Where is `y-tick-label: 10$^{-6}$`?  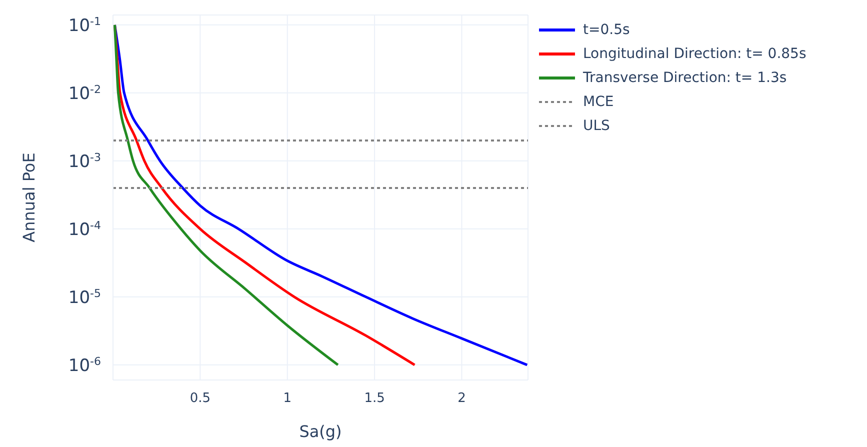 y-tick-label: 10$^{-6}$ is located at coordinates (84, 365).